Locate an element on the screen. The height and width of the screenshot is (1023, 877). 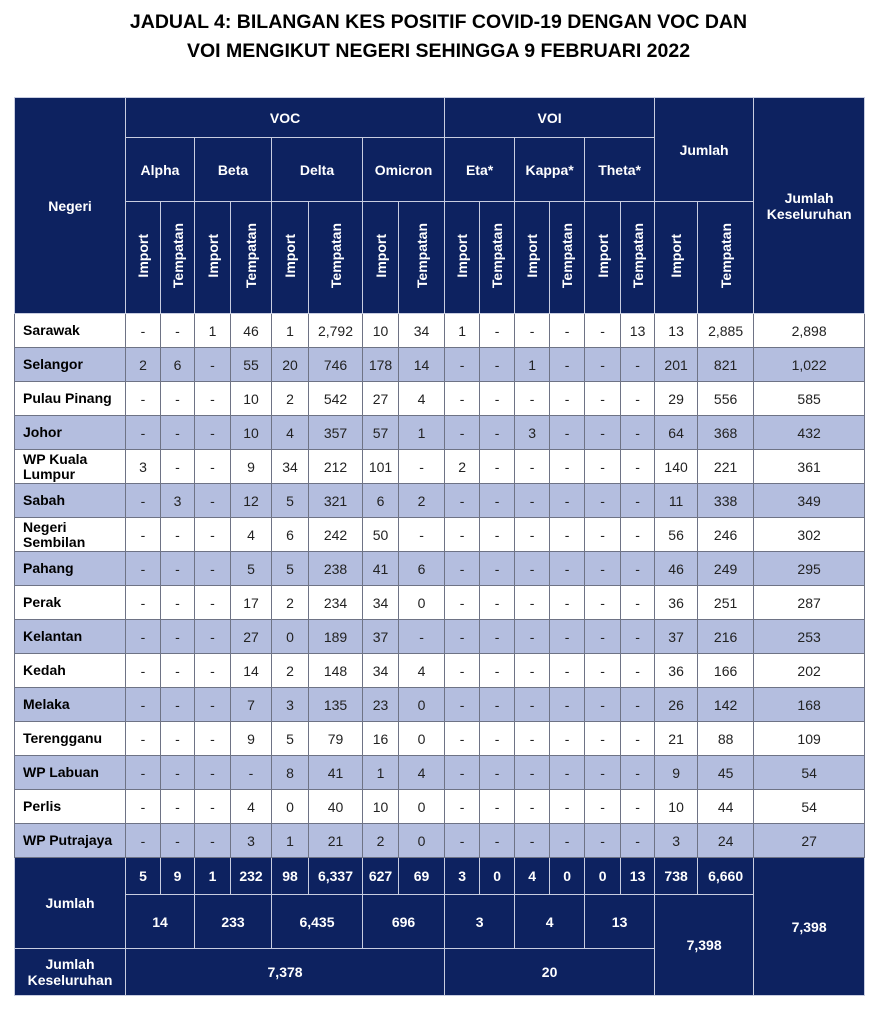
table-cell: 2,792 is located at coordinates (335, 330).